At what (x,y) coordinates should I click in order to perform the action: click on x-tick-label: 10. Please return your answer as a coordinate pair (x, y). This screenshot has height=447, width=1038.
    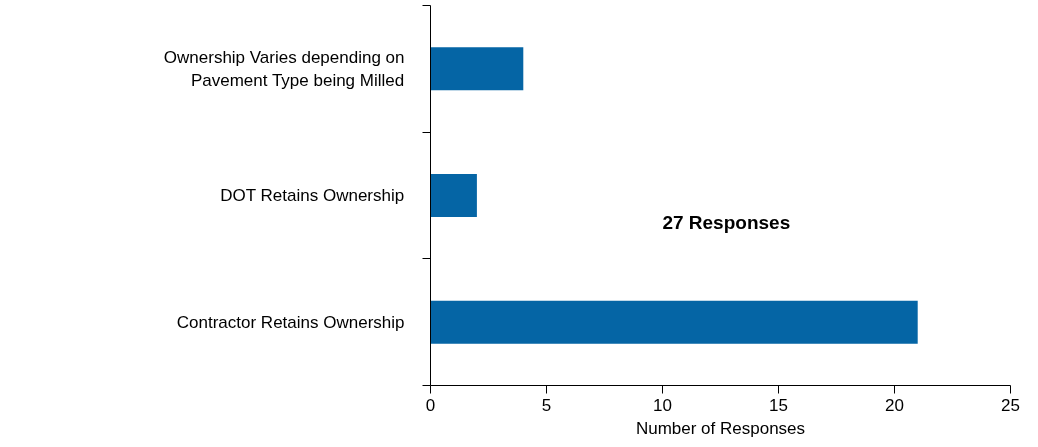
    Looking at the image, I should click on (662, 405).